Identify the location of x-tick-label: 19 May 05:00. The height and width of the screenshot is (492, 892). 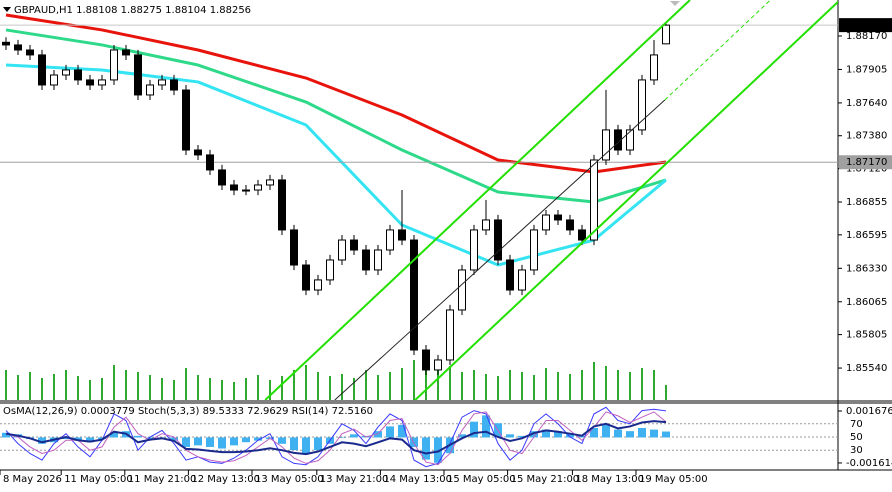
(673, 479).